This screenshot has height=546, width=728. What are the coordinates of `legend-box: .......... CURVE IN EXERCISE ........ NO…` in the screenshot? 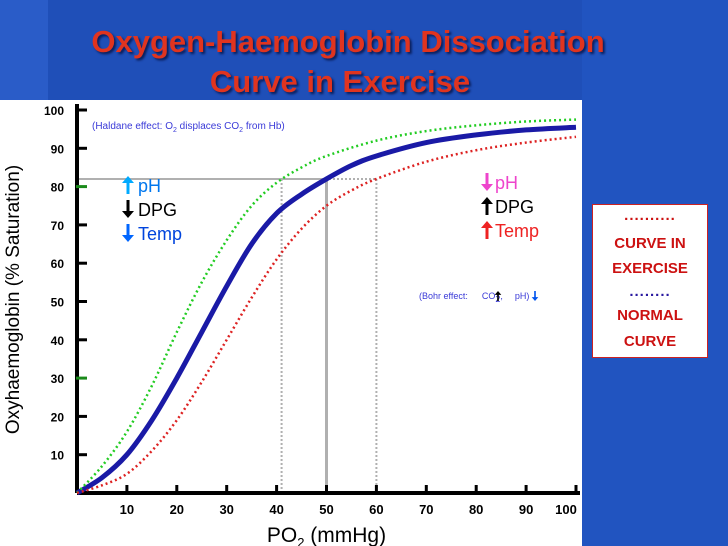 It's located at (650, 281).